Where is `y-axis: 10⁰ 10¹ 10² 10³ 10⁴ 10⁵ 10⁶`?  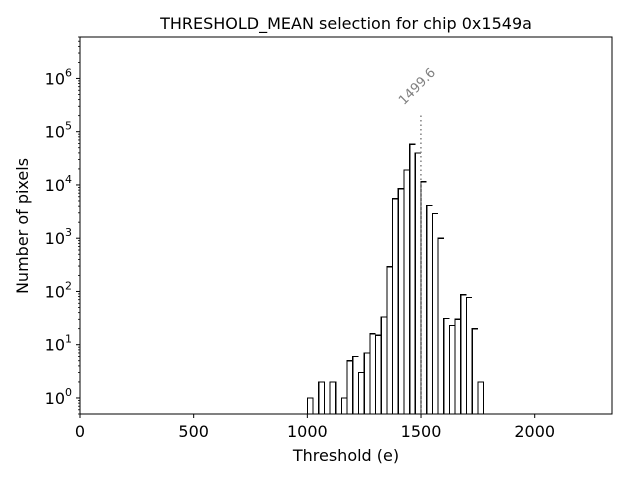
y-axis: 10⁰ 10¹ 10² 10³ 10⁴ 10⁵ 10⁶ is located at coordinates (62, 225).